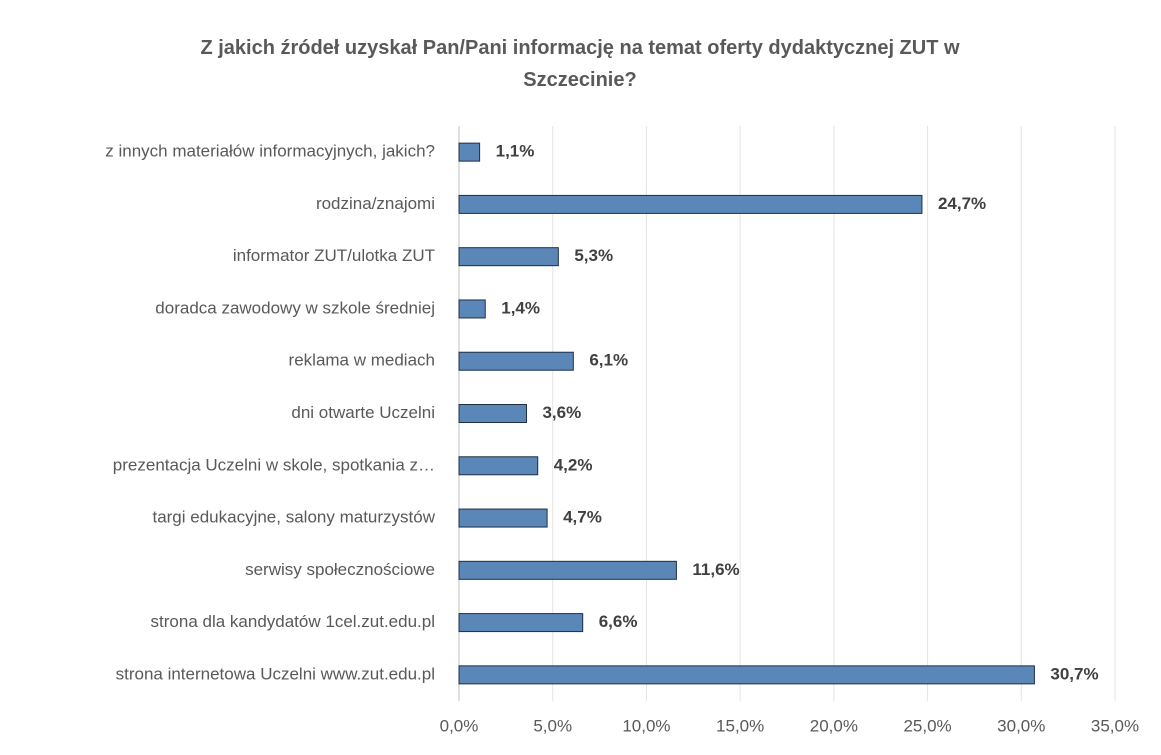  What do you see at coordinates (927, 725) in the screenshot?
I see `x-tick-label: 25,0%` at bounding box center [927, 725].